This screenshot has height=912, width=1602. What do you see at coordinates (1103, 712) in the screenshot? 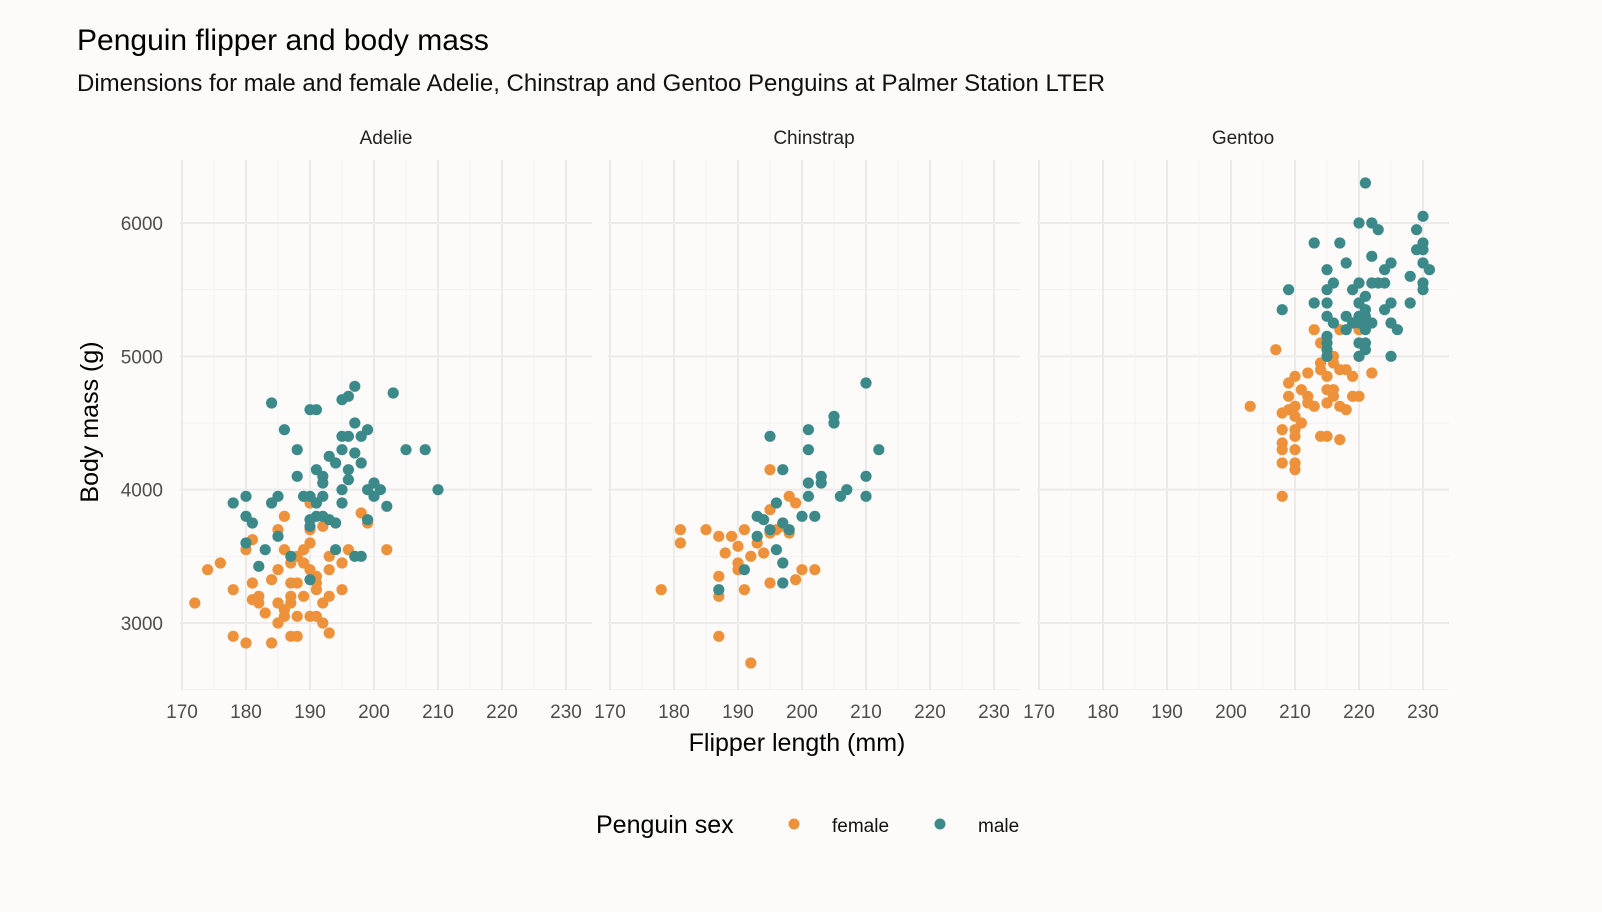
I see `x-tick-label: 180` at bounding box center [1103, 712].